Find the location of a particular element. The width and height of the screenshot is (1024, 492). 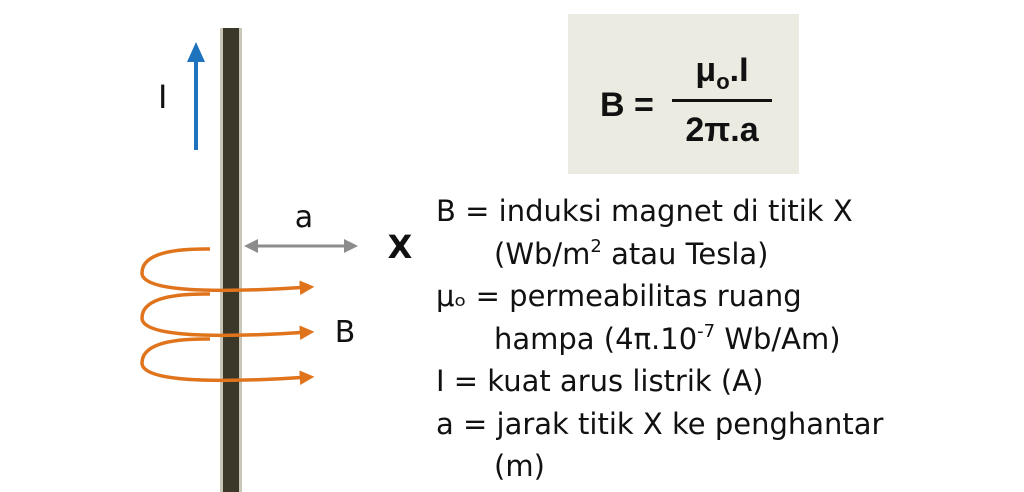

distance-label: a is located at coordinates (304, 217).